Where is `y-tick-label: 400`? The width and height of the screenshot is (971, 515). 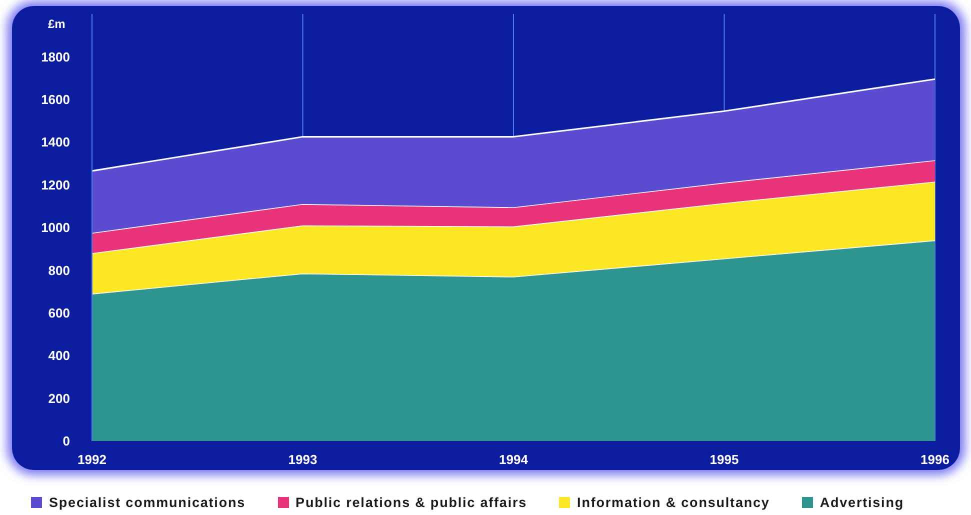 y-tick-label: 400 is located at coordinates (59, 356).